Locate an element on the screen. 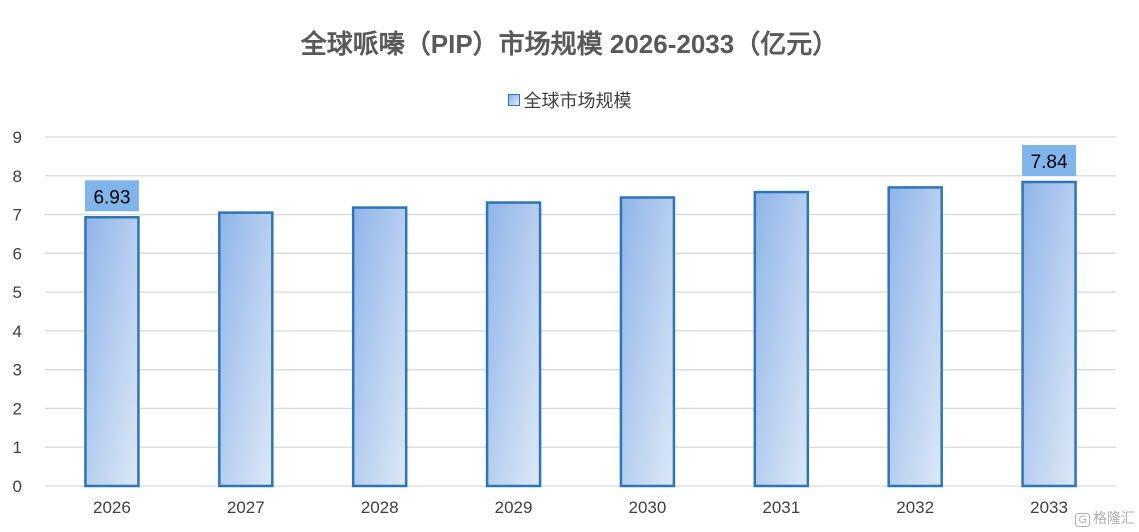 This screenshot has height=532, width=1139. legend-swatch is located at coordinates (513, 100).